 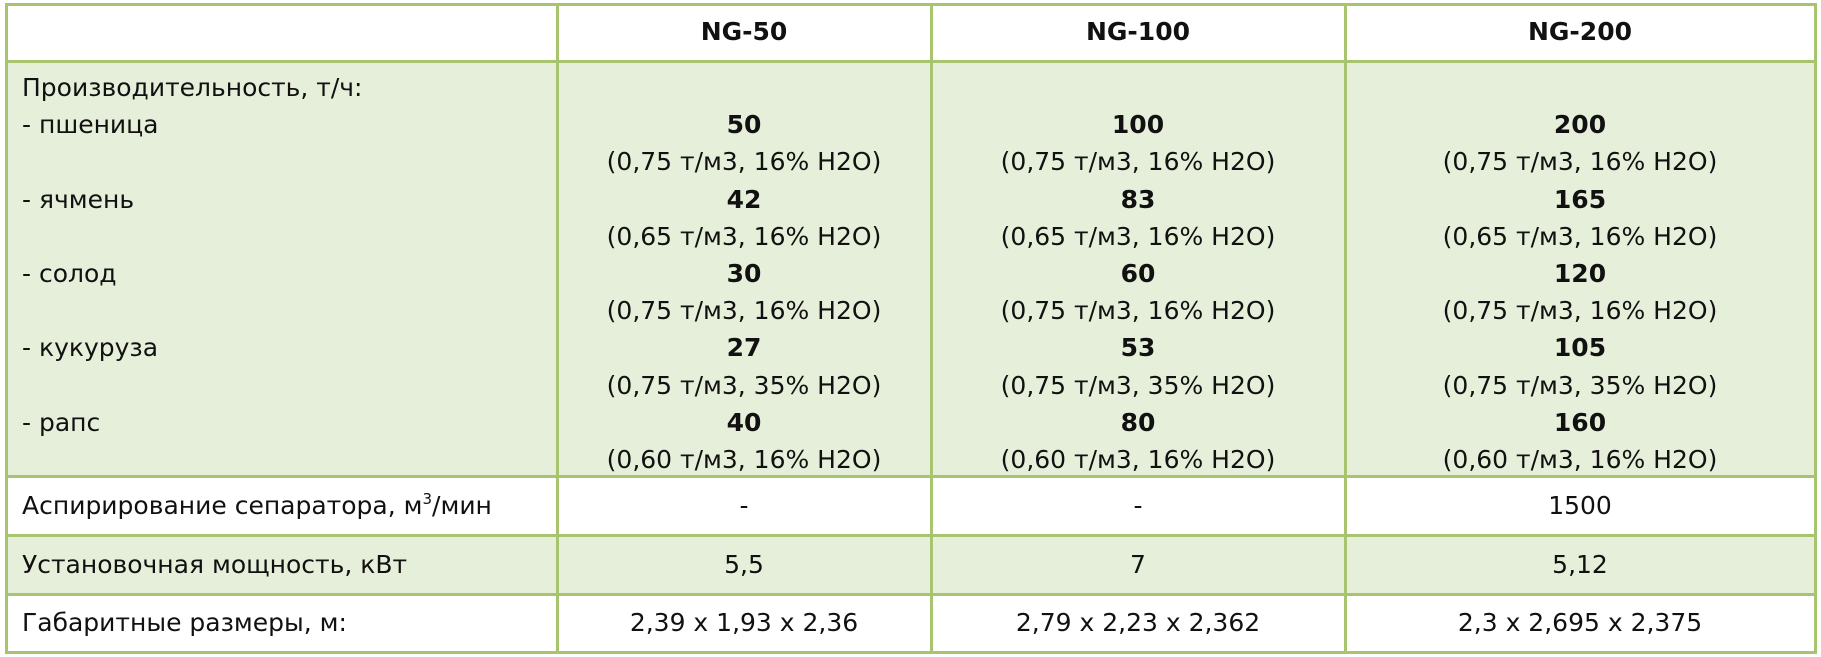 I want to click on item-name: - солод, so click(x=69, y=273).